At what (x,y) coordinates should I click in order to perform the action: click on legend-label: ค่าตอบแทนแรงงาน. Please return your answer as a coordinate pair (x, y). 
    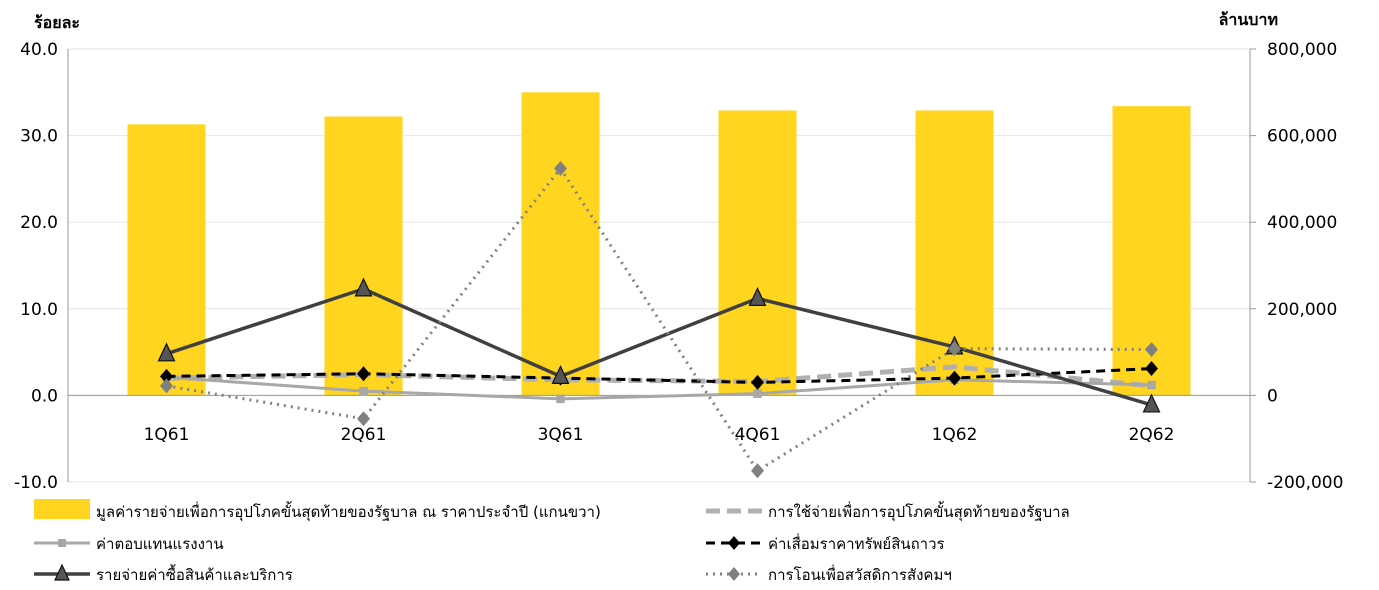
    Looking at the image, I should click on (160, 544).